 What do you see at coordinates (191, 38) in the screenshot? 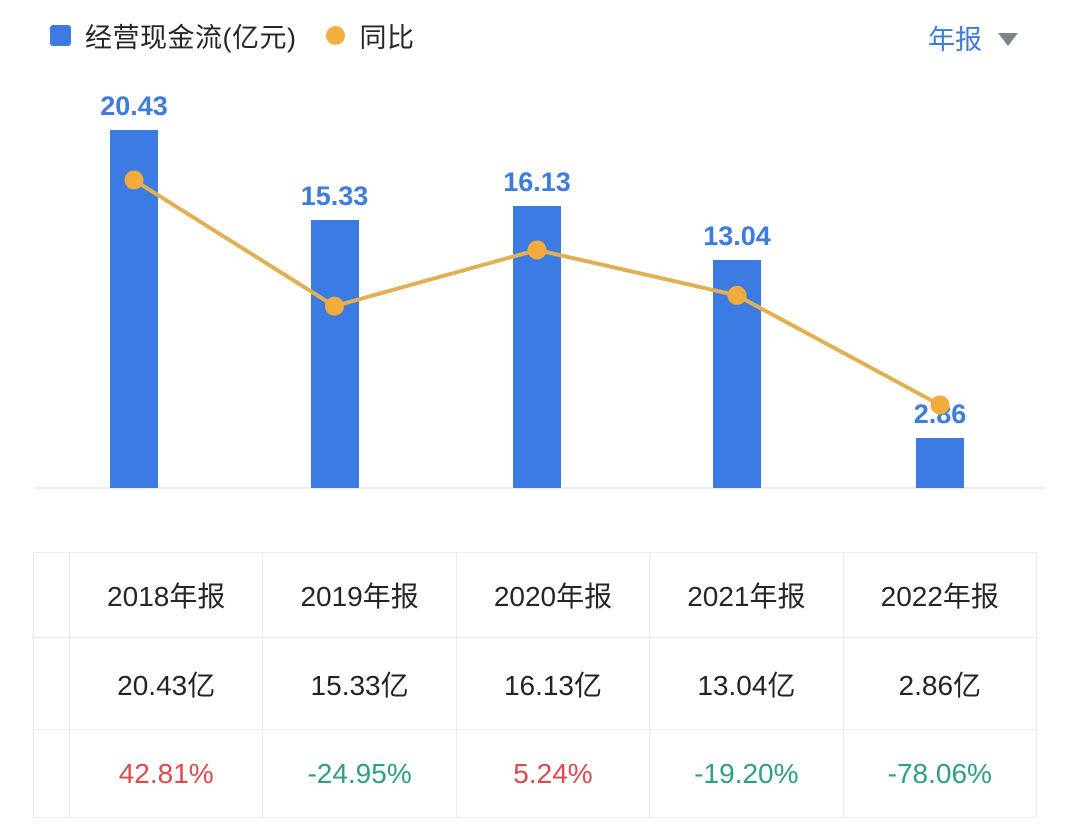
I see `legend-bar-series-label: 经营现金流(亿元)` at bounding box center [191, 38].